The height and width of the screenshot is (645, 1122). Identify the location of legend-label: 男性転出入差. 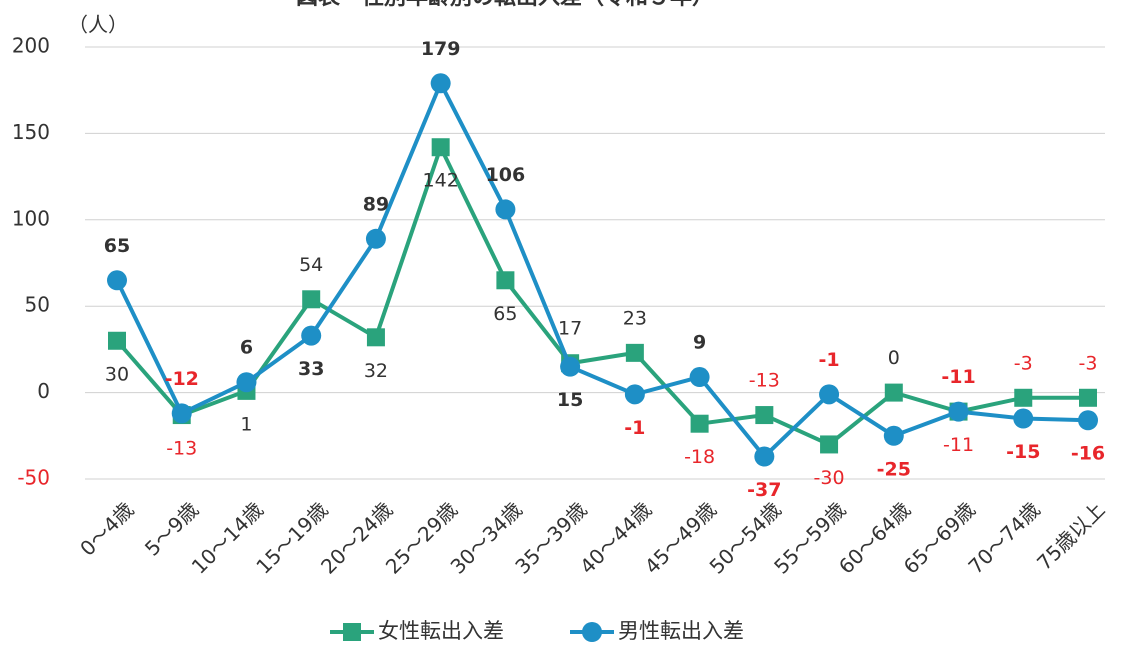
(681, 631).